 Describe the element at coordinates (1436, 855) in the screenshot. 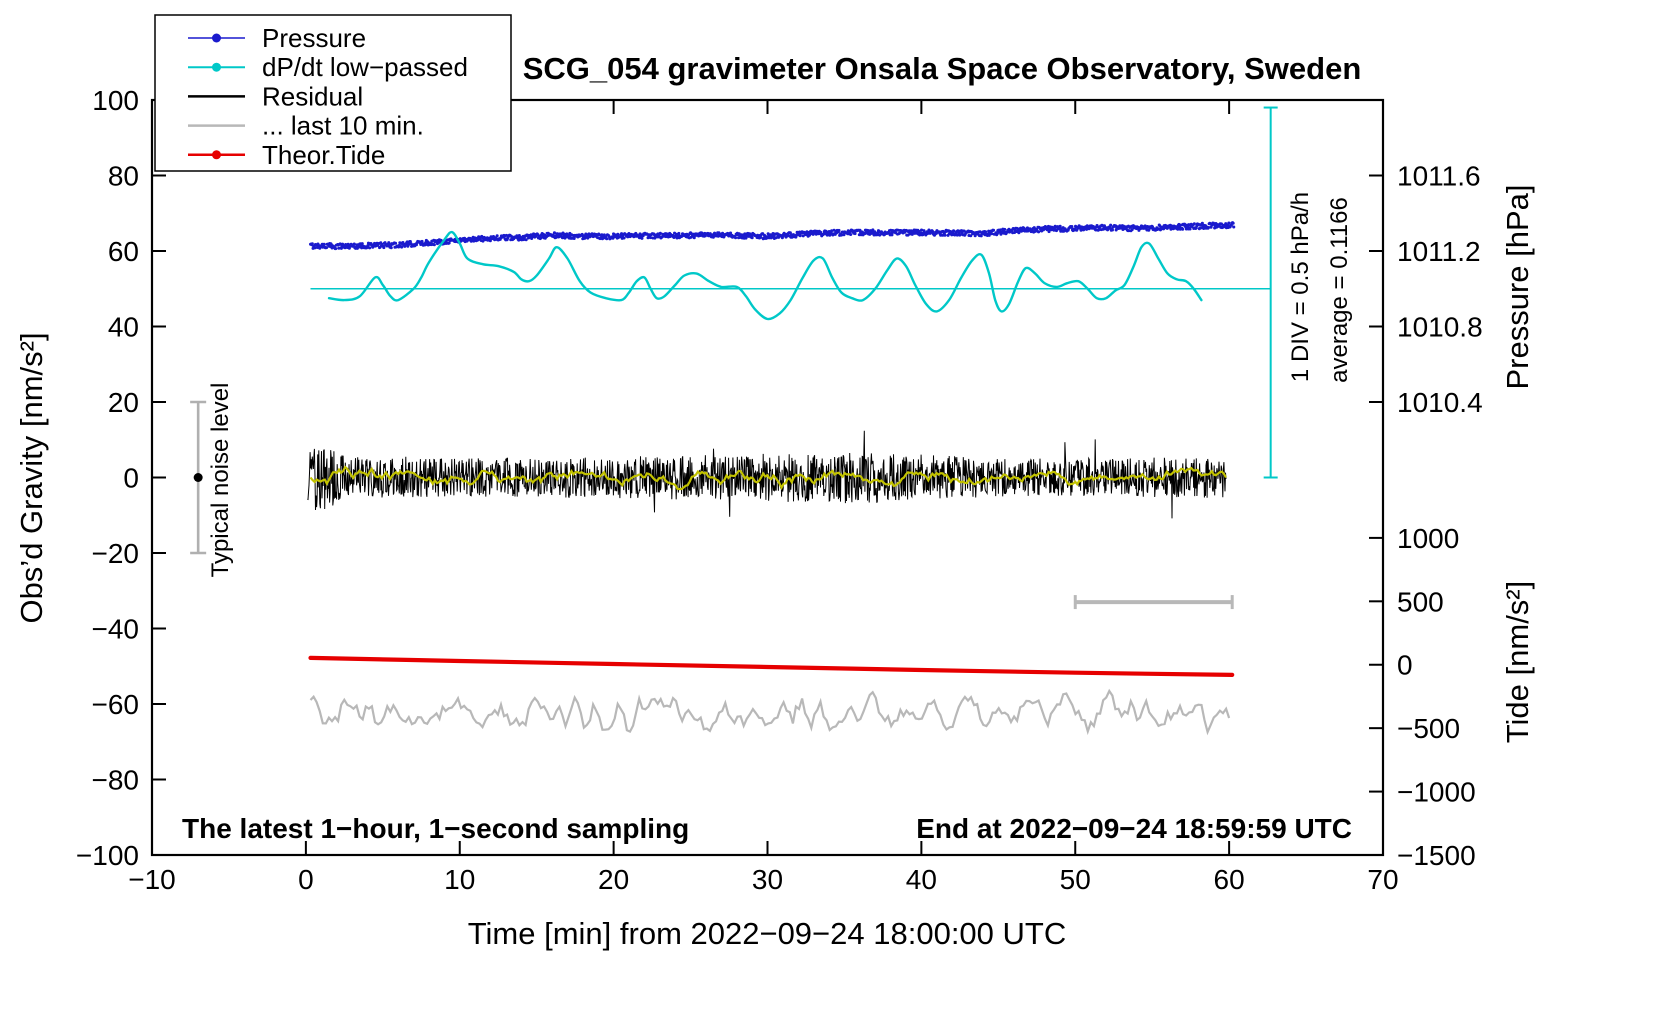

I see `tide-tick-label: −1500` at that location.